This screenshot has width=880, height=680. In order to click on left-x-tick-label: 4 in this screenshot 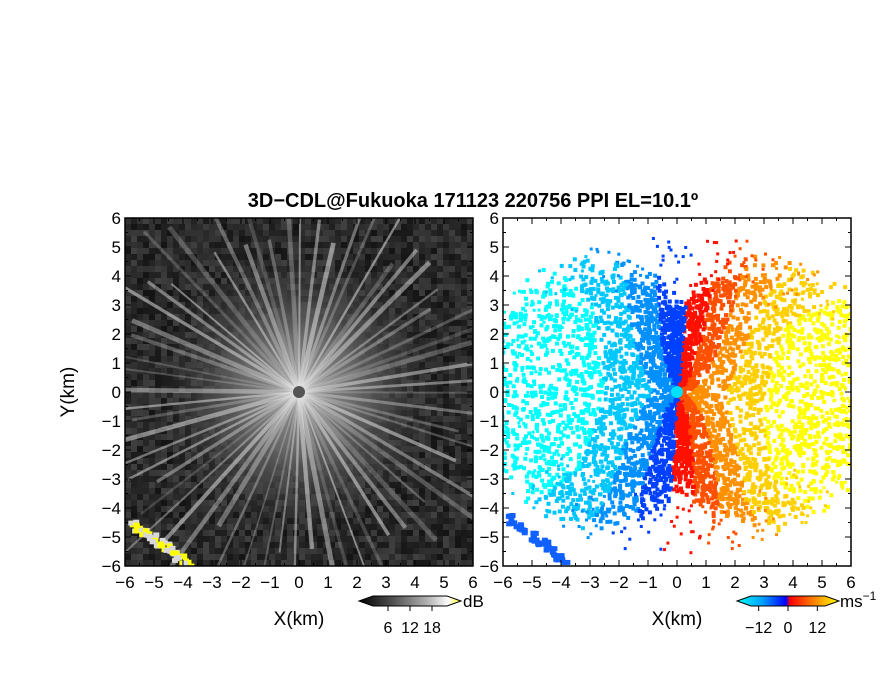, I will do `click(414, 582)`.